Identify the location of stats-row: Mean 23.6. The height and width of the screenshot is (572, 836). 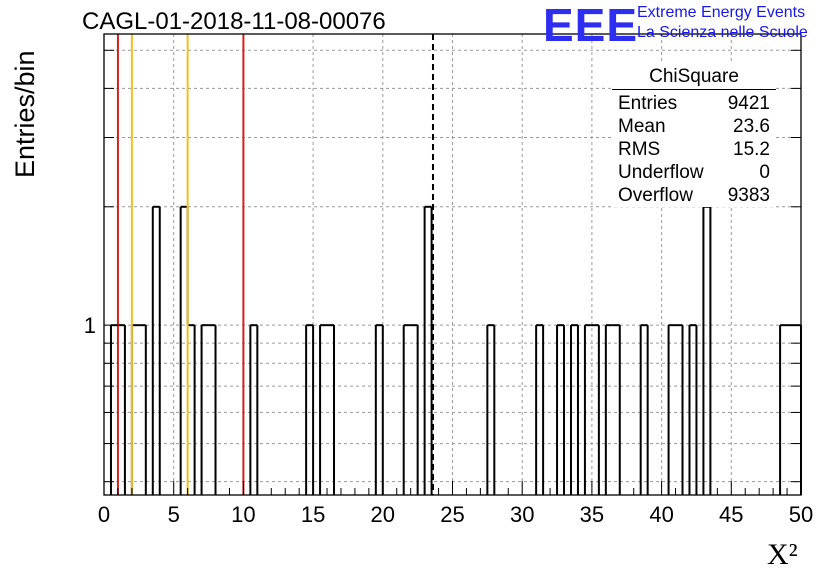
(694, 126).